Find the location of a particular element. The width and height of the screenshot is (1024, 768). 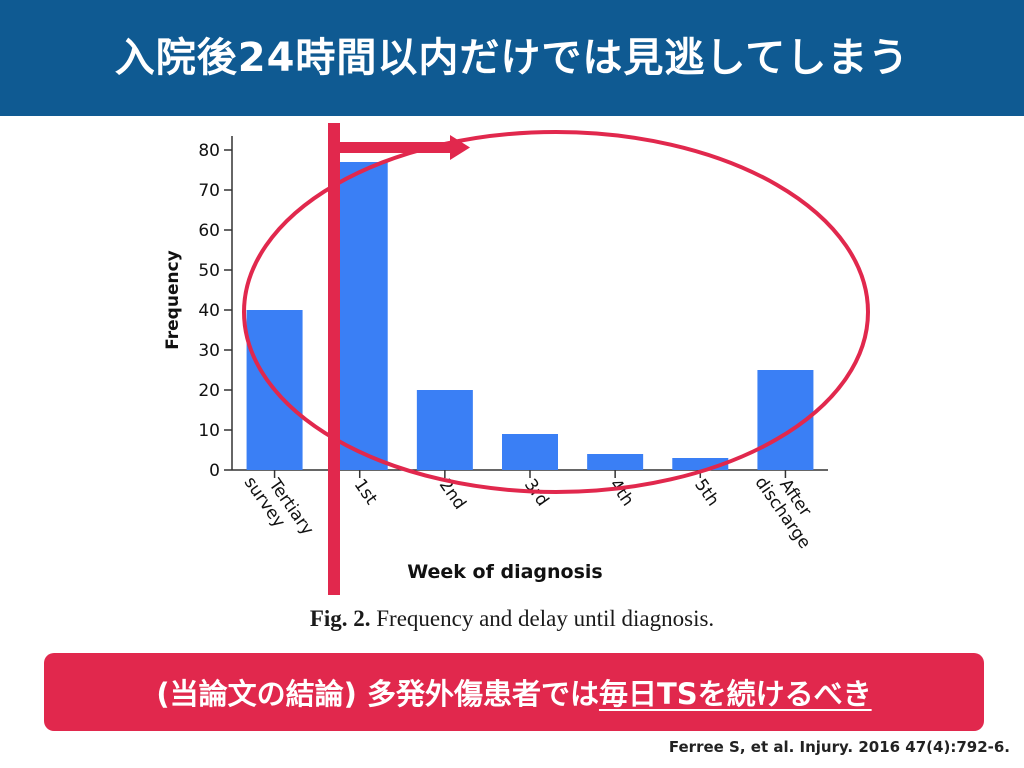

slide-title: 入院後24時間以内だけでは見逃してしまう is located at coordinates (512, 58).